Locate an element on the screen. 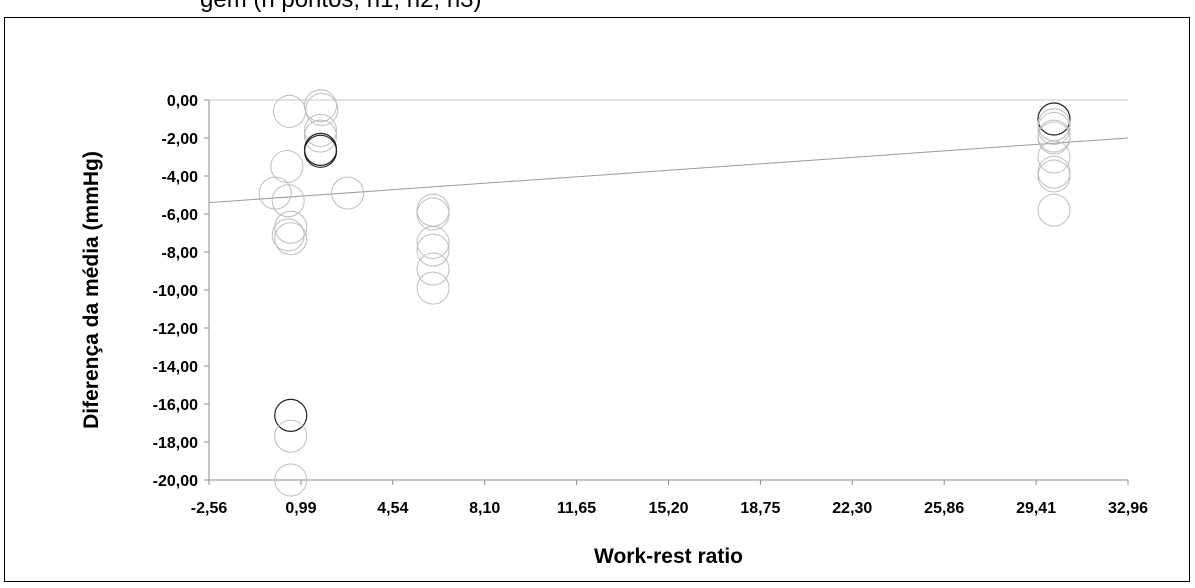  trendline-layer is located at coordinates (668, 170).